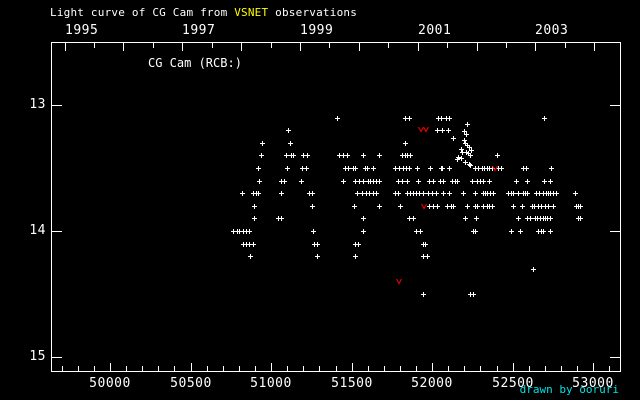 This screenshot has height=400, width=640. I want to click on bottom-axis-jd-label: 50500, so click(191, 383).